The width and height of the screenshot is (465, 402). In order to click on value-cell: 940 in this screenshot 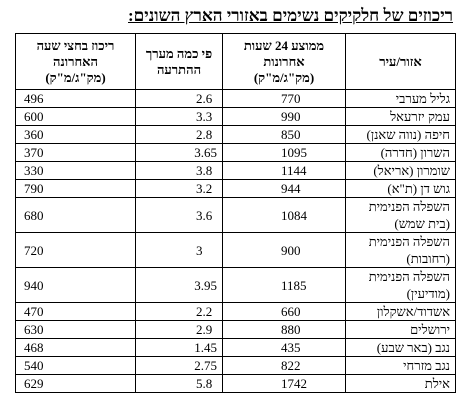, I will do `click(75, 285)`.